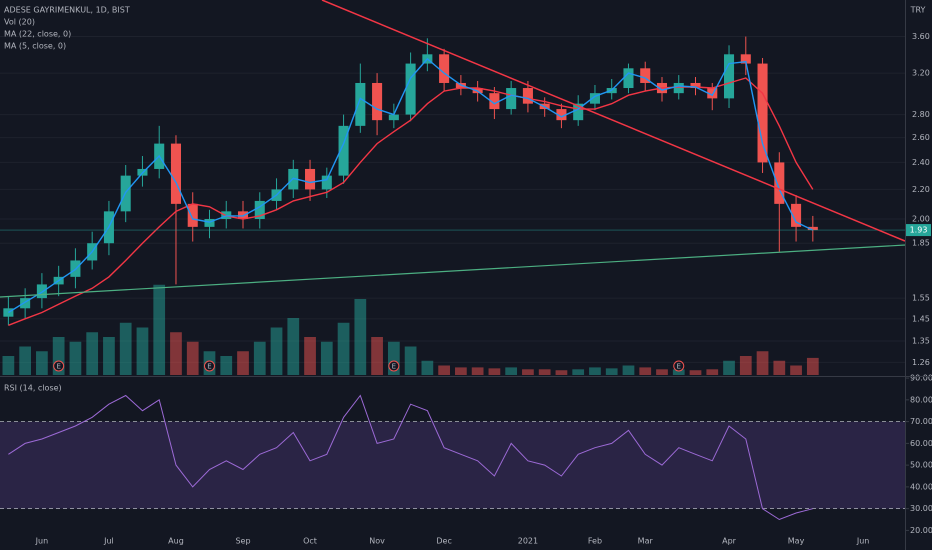 This screenshot has height=550, width=932. Describe the element at coordinates (528, 541) in the screenshot. I see `x-tick-label: 2021` at that location.